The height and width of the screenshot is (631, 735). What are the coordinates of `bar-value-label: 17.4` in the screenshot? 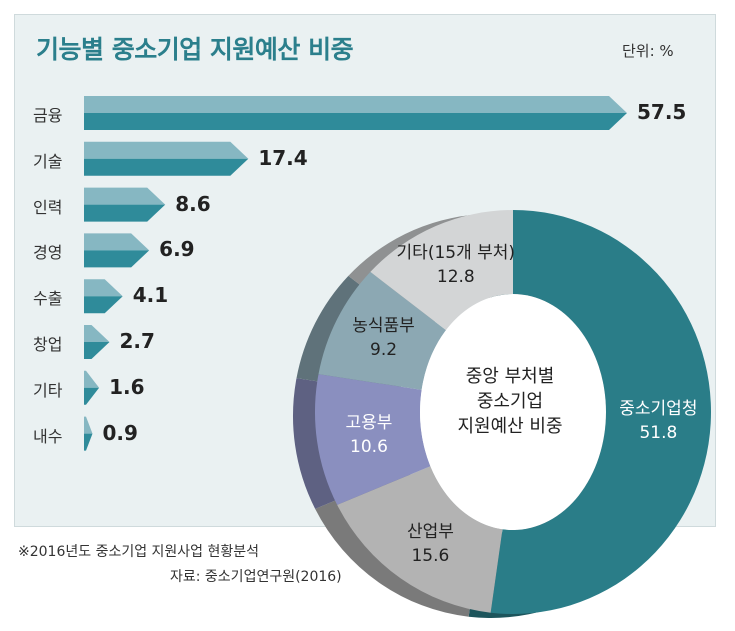 It's located at (283, 157).